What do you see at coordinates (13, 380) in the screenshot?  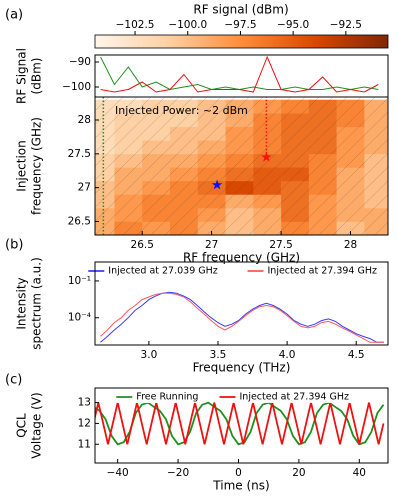 I see `panel-label: (c)` at bounding box center [13, 380].